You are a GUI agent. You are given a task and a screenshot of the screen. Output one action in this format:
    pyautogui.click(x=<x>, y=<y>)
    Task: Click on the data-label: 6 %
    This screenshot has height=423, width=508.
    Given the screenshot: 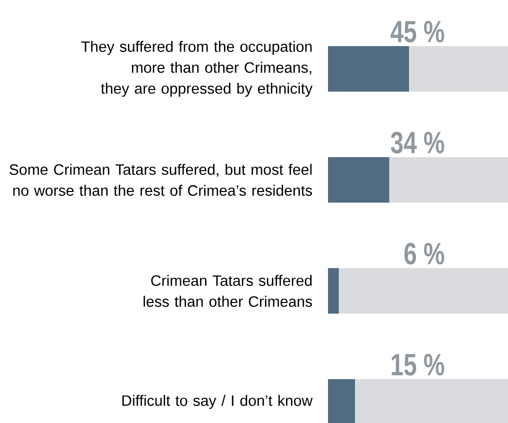 What is the action you would take?
    pyautogui.click(x=424, y=253)
    